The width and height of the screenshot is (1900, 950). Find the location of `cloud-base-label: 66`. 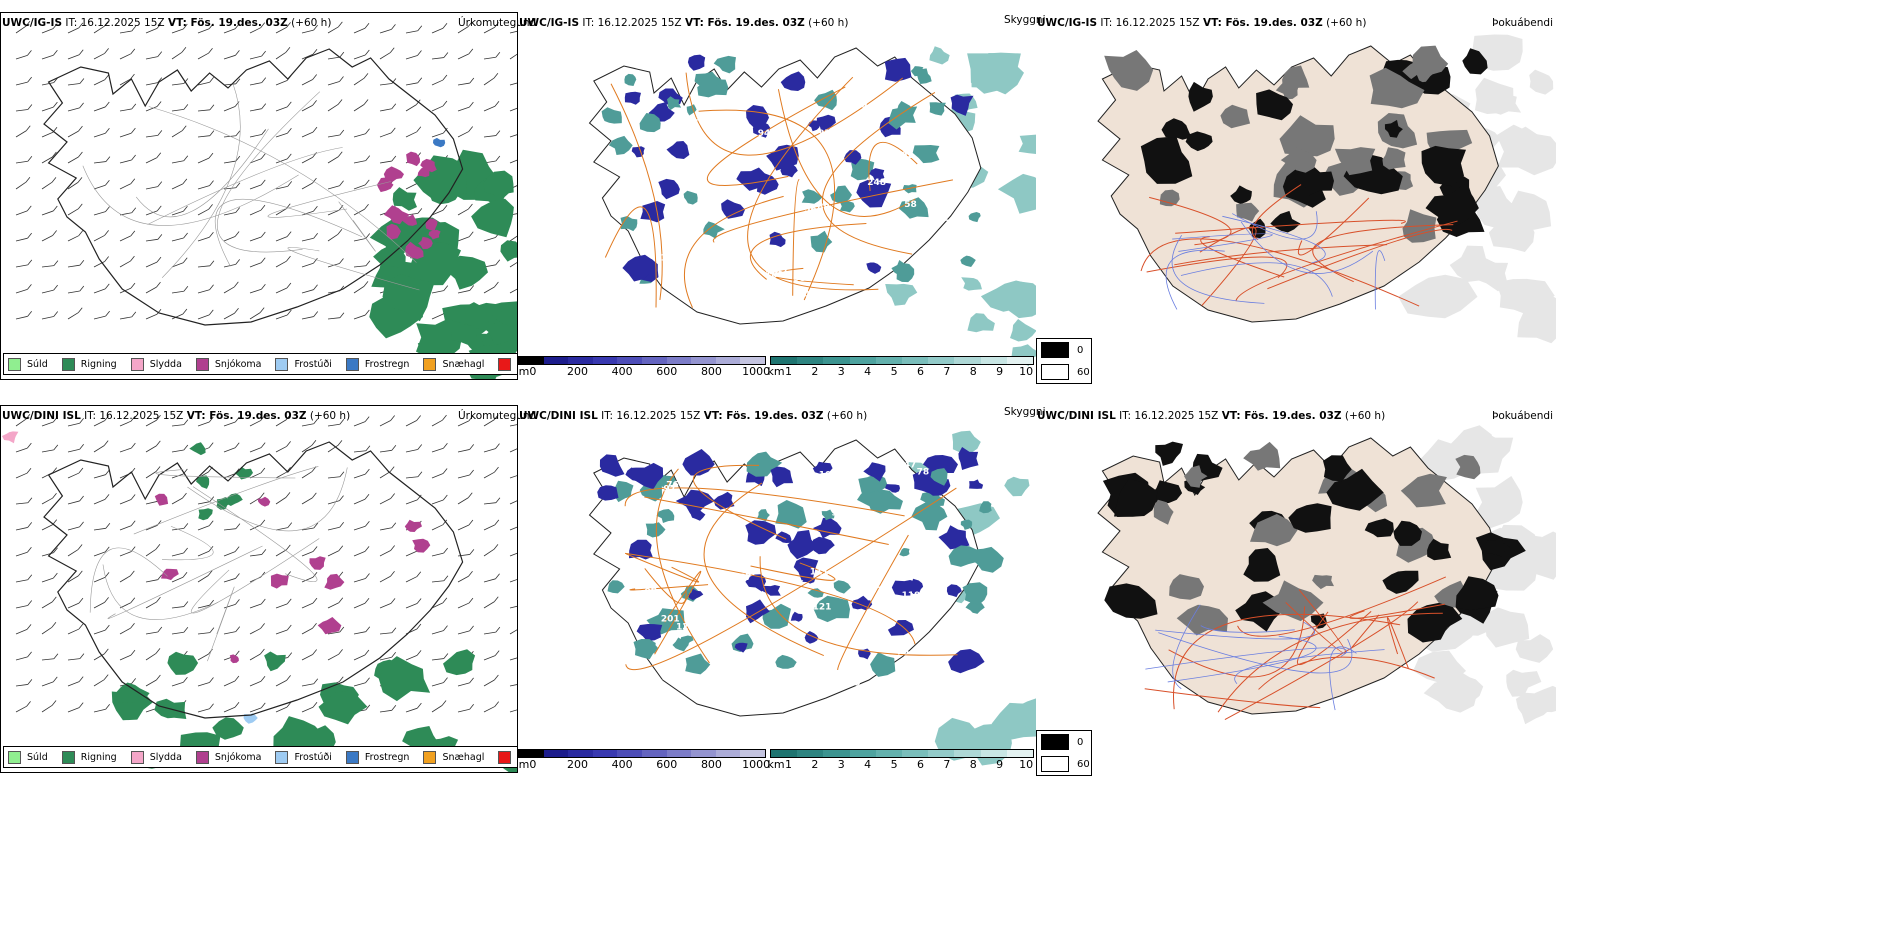

cloud-base-label: 66 is located at coordinates (942, 173).